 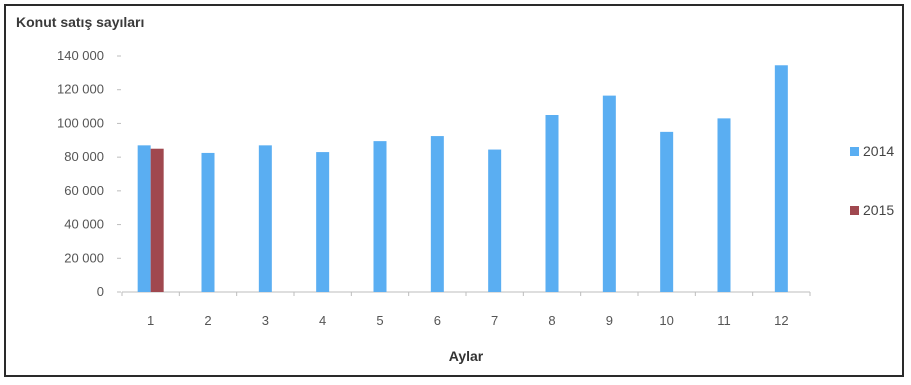 What do you see at coordinates (724, 320) in the screenshot?
I see `x-tick-label: 11` at bounding box center [724, 320].